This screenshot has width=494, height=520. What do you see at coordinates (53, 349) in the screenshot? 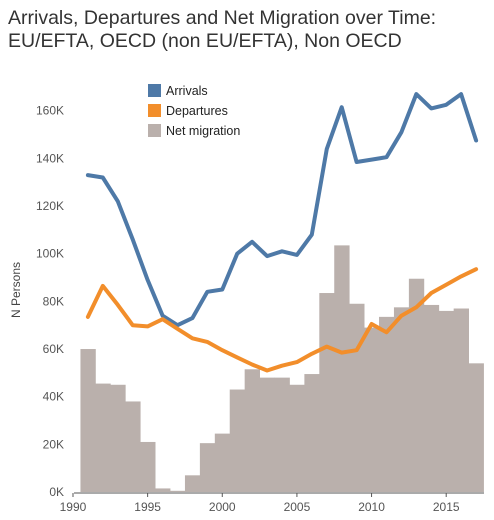
I see `y-tick-label: 60K` at bounding box center [53, 349].